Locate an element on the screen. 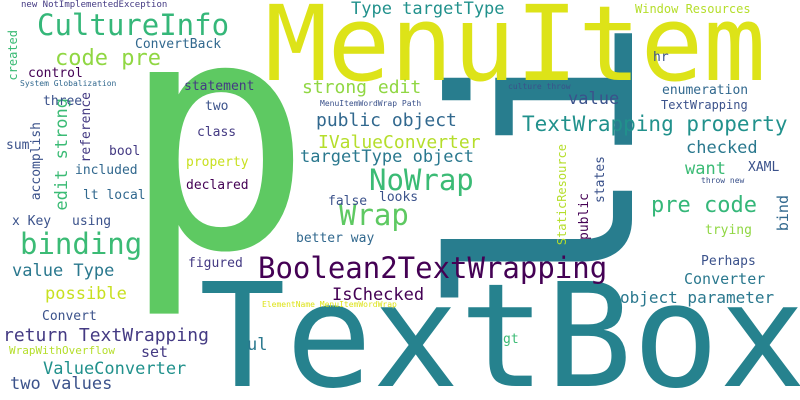 The width and height of the screenshot is (800, 400). word-two-values: two values is located at coordinates (61, 384).